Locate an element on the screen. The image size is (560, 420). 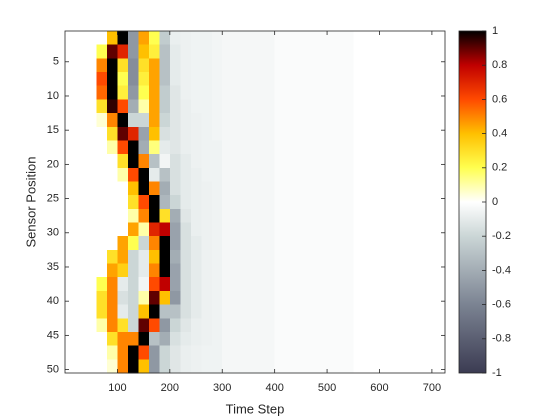
colorbar-tick-label: -0.6 is located at coordinates (501, 305).